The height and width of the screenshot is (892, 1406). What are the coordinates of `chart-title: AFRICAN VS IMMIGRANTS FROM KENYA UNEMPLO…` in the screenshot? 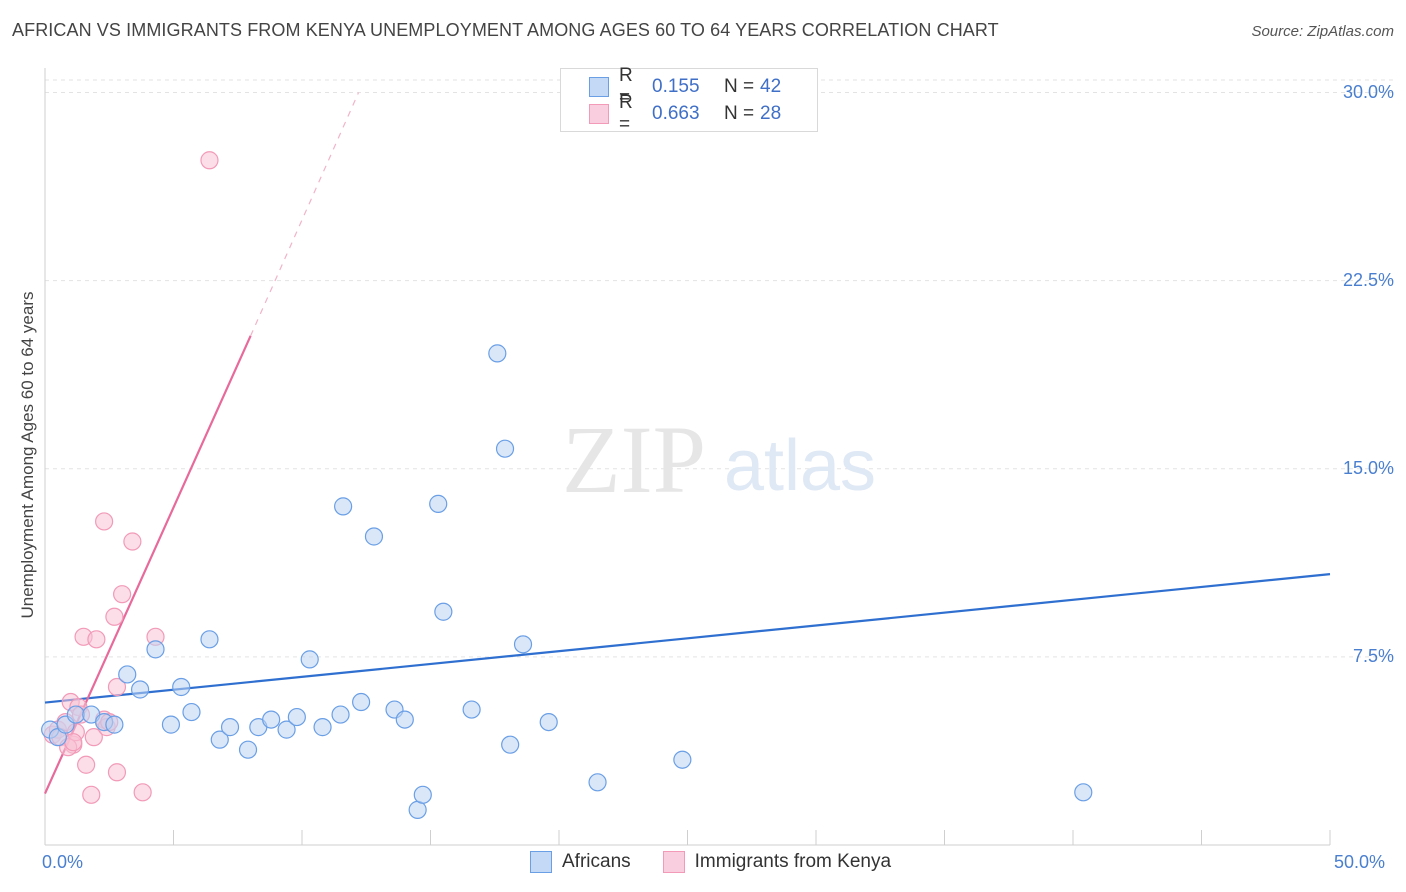 It's located at (505, 30).